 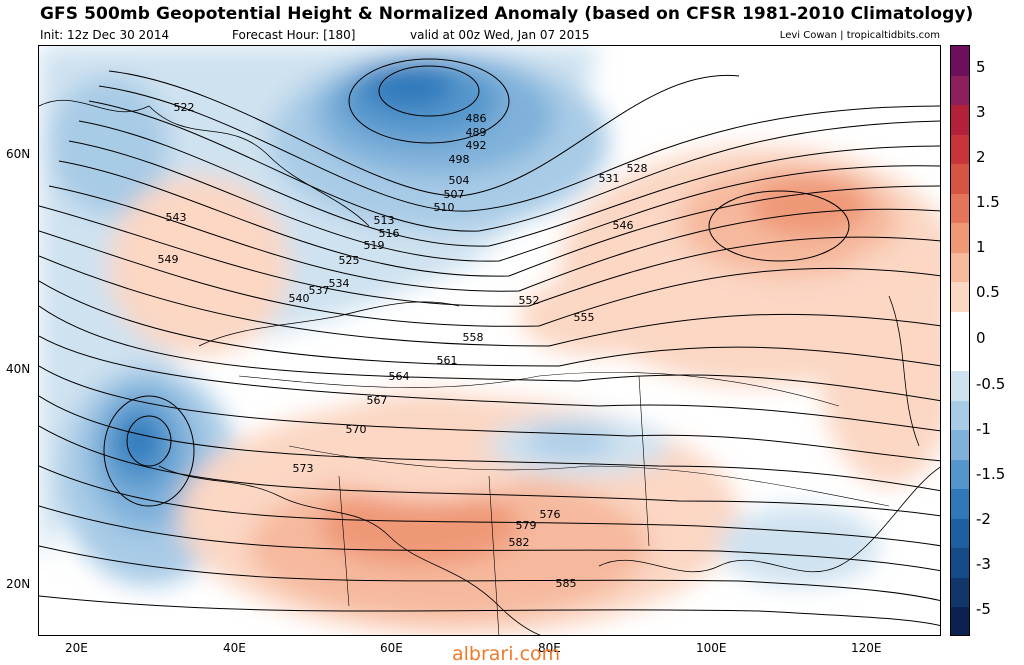 I want to click on valid-time: valid at 00z Wed, Jan 07 2015, so click(x=500, y=35).